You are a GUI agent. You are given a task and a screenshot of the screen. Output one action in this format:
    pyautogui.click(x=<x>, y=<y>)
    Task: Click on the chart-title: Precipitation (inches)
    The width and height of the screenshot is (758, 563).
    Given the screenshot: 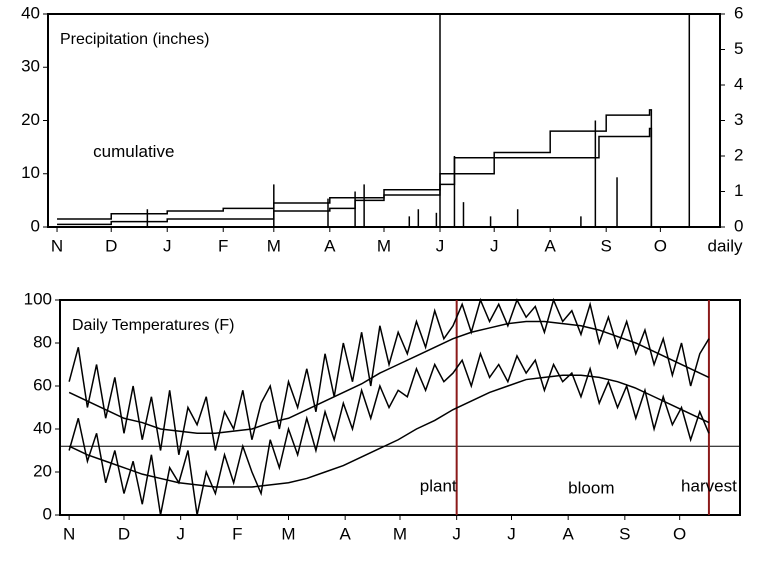 What is the action you would take?
    pyautogui.click(x=134, y=39)
    